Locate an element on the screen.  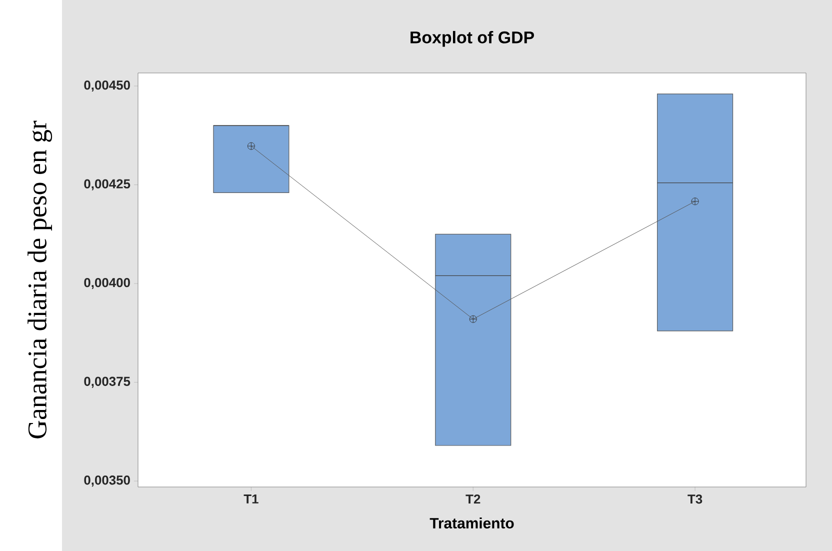
x-tick-label: T3 is located at coordinates (695, 499).